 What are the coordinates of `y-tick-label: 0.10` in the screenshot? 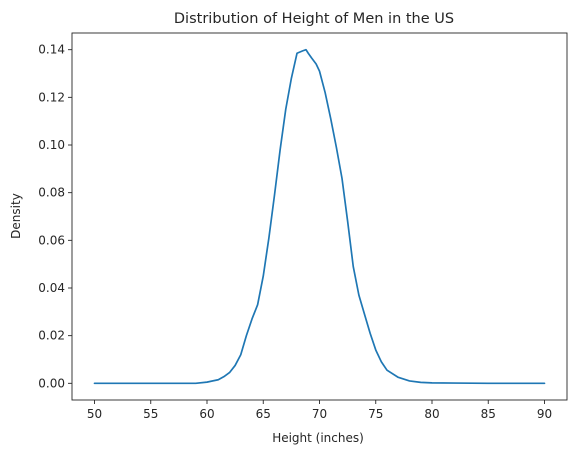 It's located at (51, 145).